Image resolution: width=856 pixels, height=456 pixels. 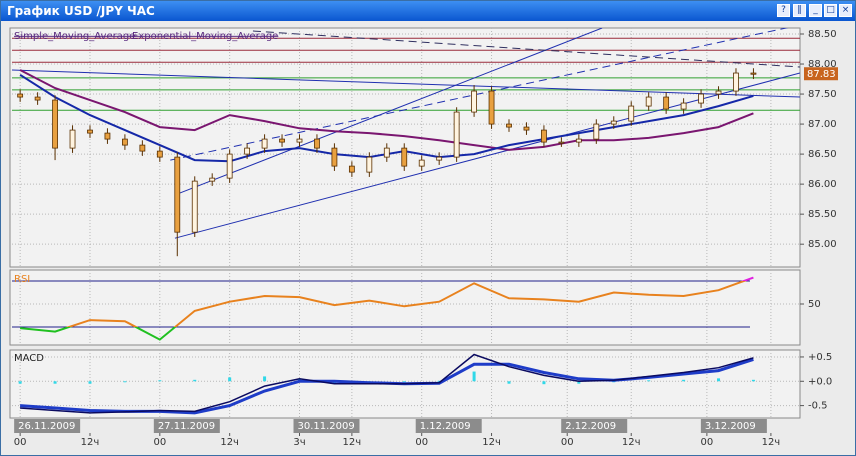 I want to click on price-marker, so click(x=821, y=74).